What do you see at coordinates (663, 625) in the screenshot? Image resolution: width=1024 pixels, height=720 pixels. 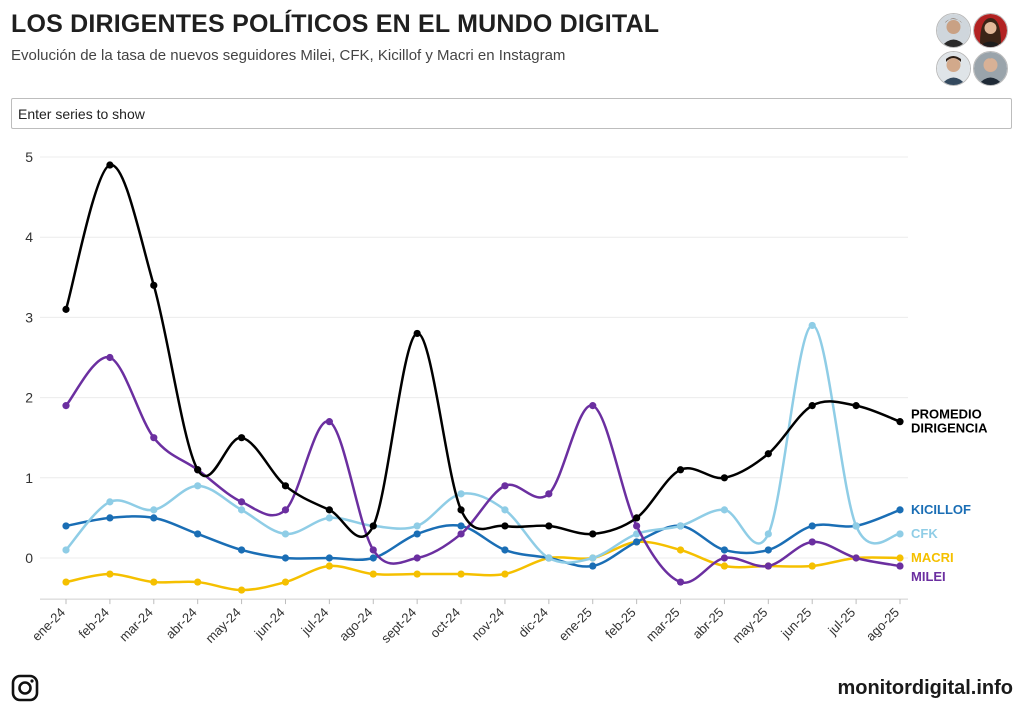 I see `x-tick-label: mar-25` at bounding box center [663, 625].